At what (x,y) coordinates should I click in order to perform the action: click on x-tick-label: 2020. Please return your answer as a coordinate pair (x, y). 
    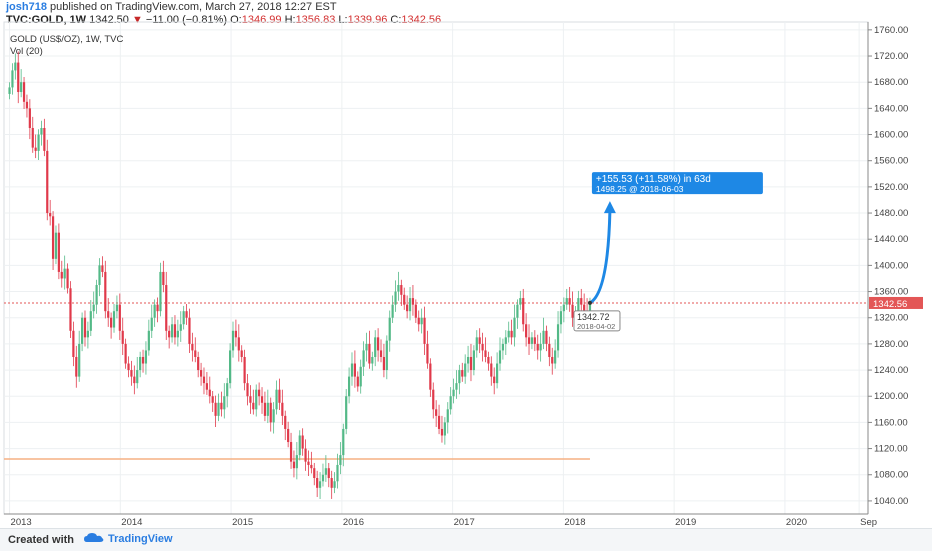
    Looking at the image, I should click on (796, 522).